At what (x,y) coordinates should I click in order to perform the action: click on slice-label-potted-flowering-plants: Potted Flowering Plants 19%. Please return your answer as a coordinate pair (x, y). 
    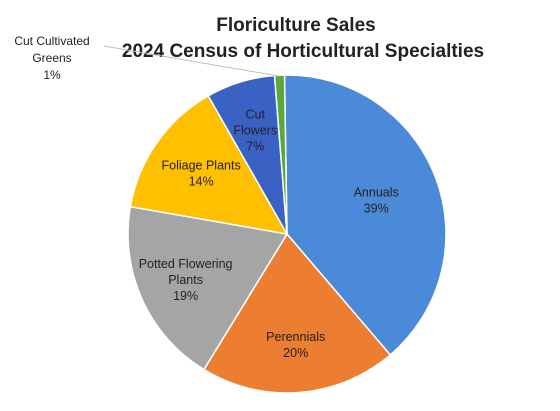
    Looking at the image, I should click on (186, 280).